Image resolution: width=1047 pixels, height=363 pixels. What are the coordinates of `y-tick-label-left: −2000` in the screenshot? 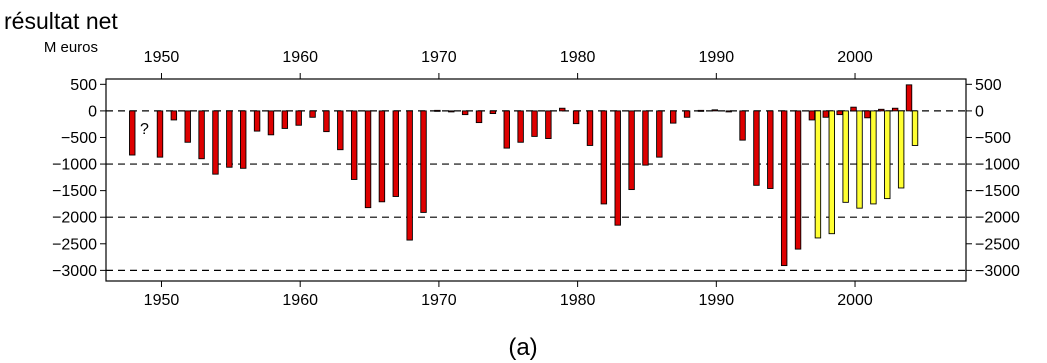 It's located at (74, 218).